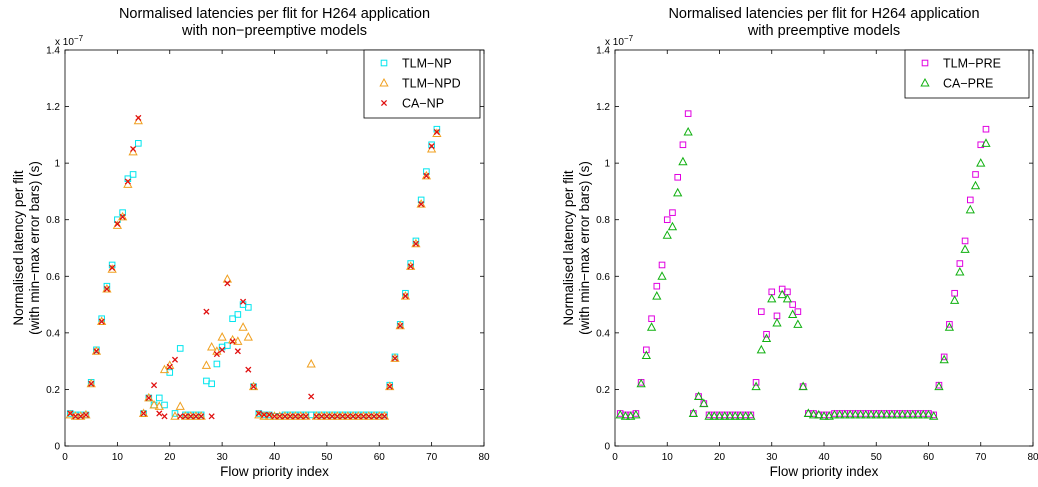 Image resolution: width=1038 pixels, height=487 pixels. Describe the element at coordinates (967, 74) in the screenshot. I see `legend-box` at that location.